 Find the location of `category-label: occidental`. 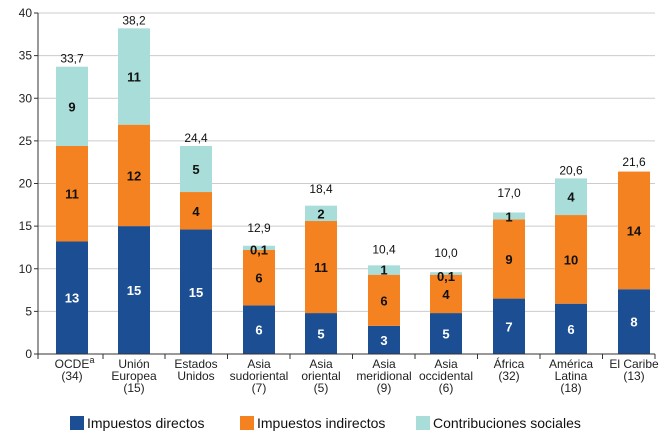

category-label: occidental is located at coordinates (446, 376).